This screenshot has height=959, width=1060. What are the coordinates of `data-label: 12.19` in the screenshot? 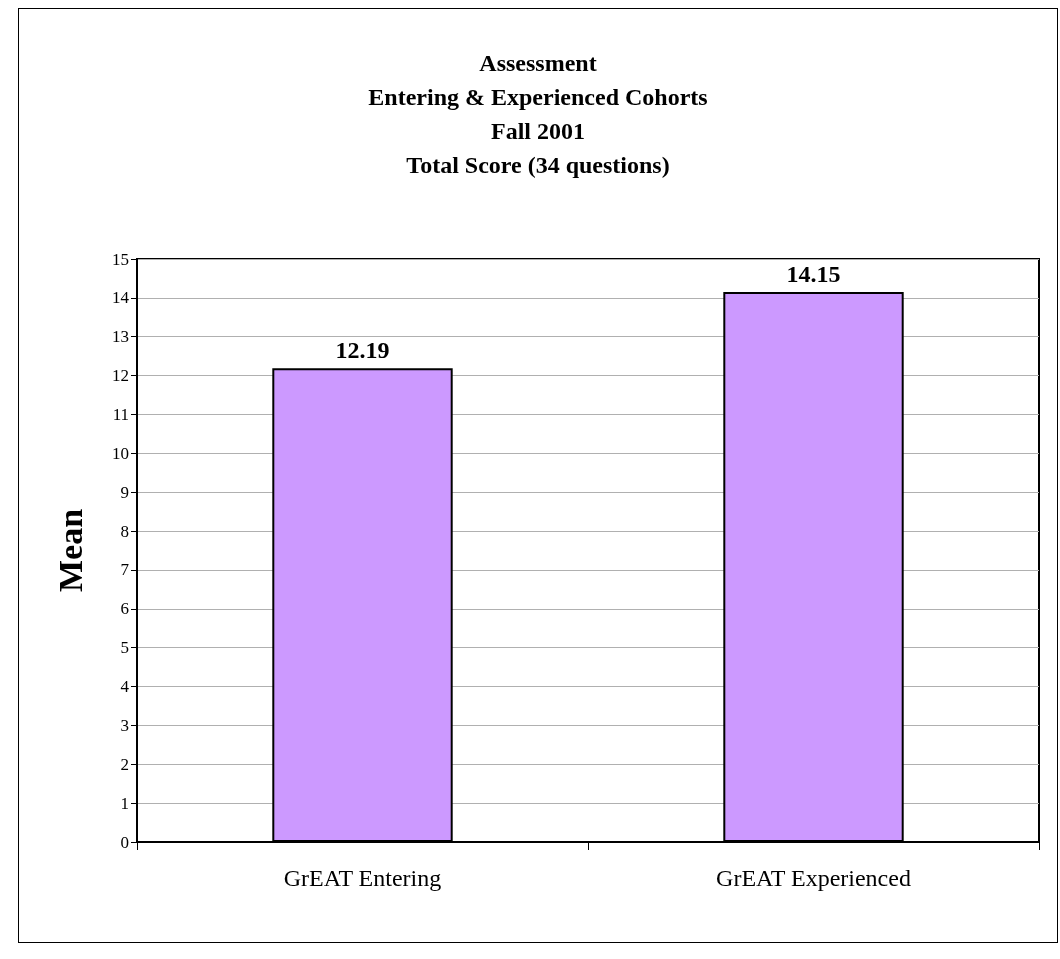 It's located at (362, 350).